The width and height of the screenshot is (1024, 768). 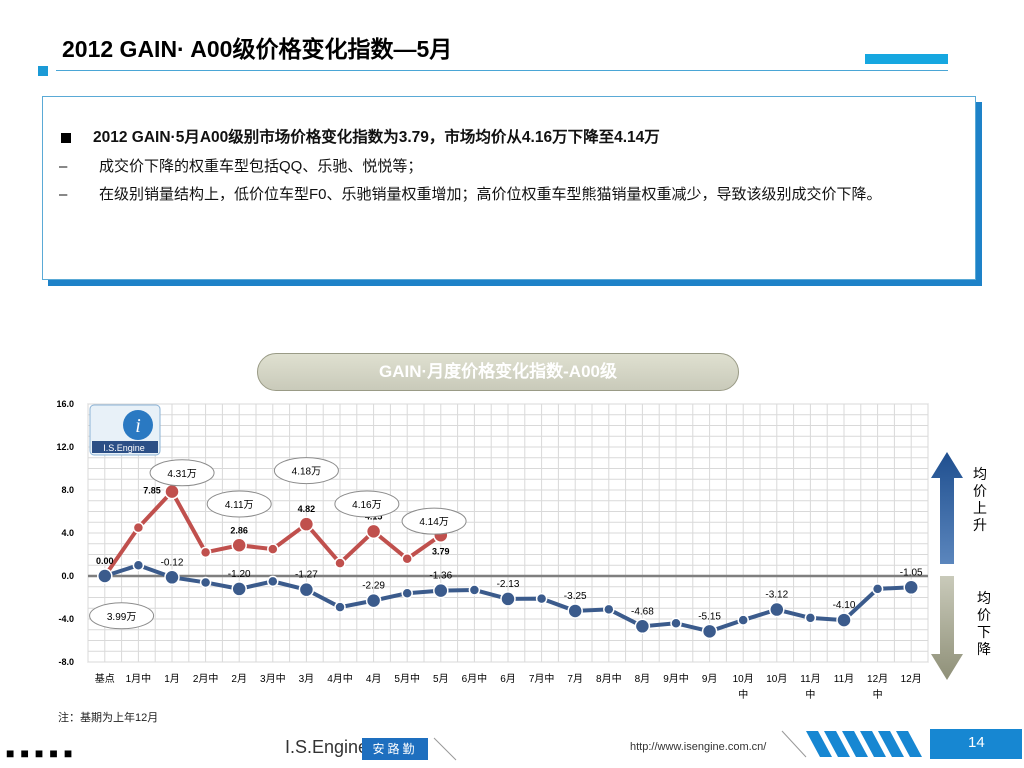 What do you see at coordinates (374, 679) in the screenshot?
I see `x-tick-label: 4月` at bounding box center [374, 679].